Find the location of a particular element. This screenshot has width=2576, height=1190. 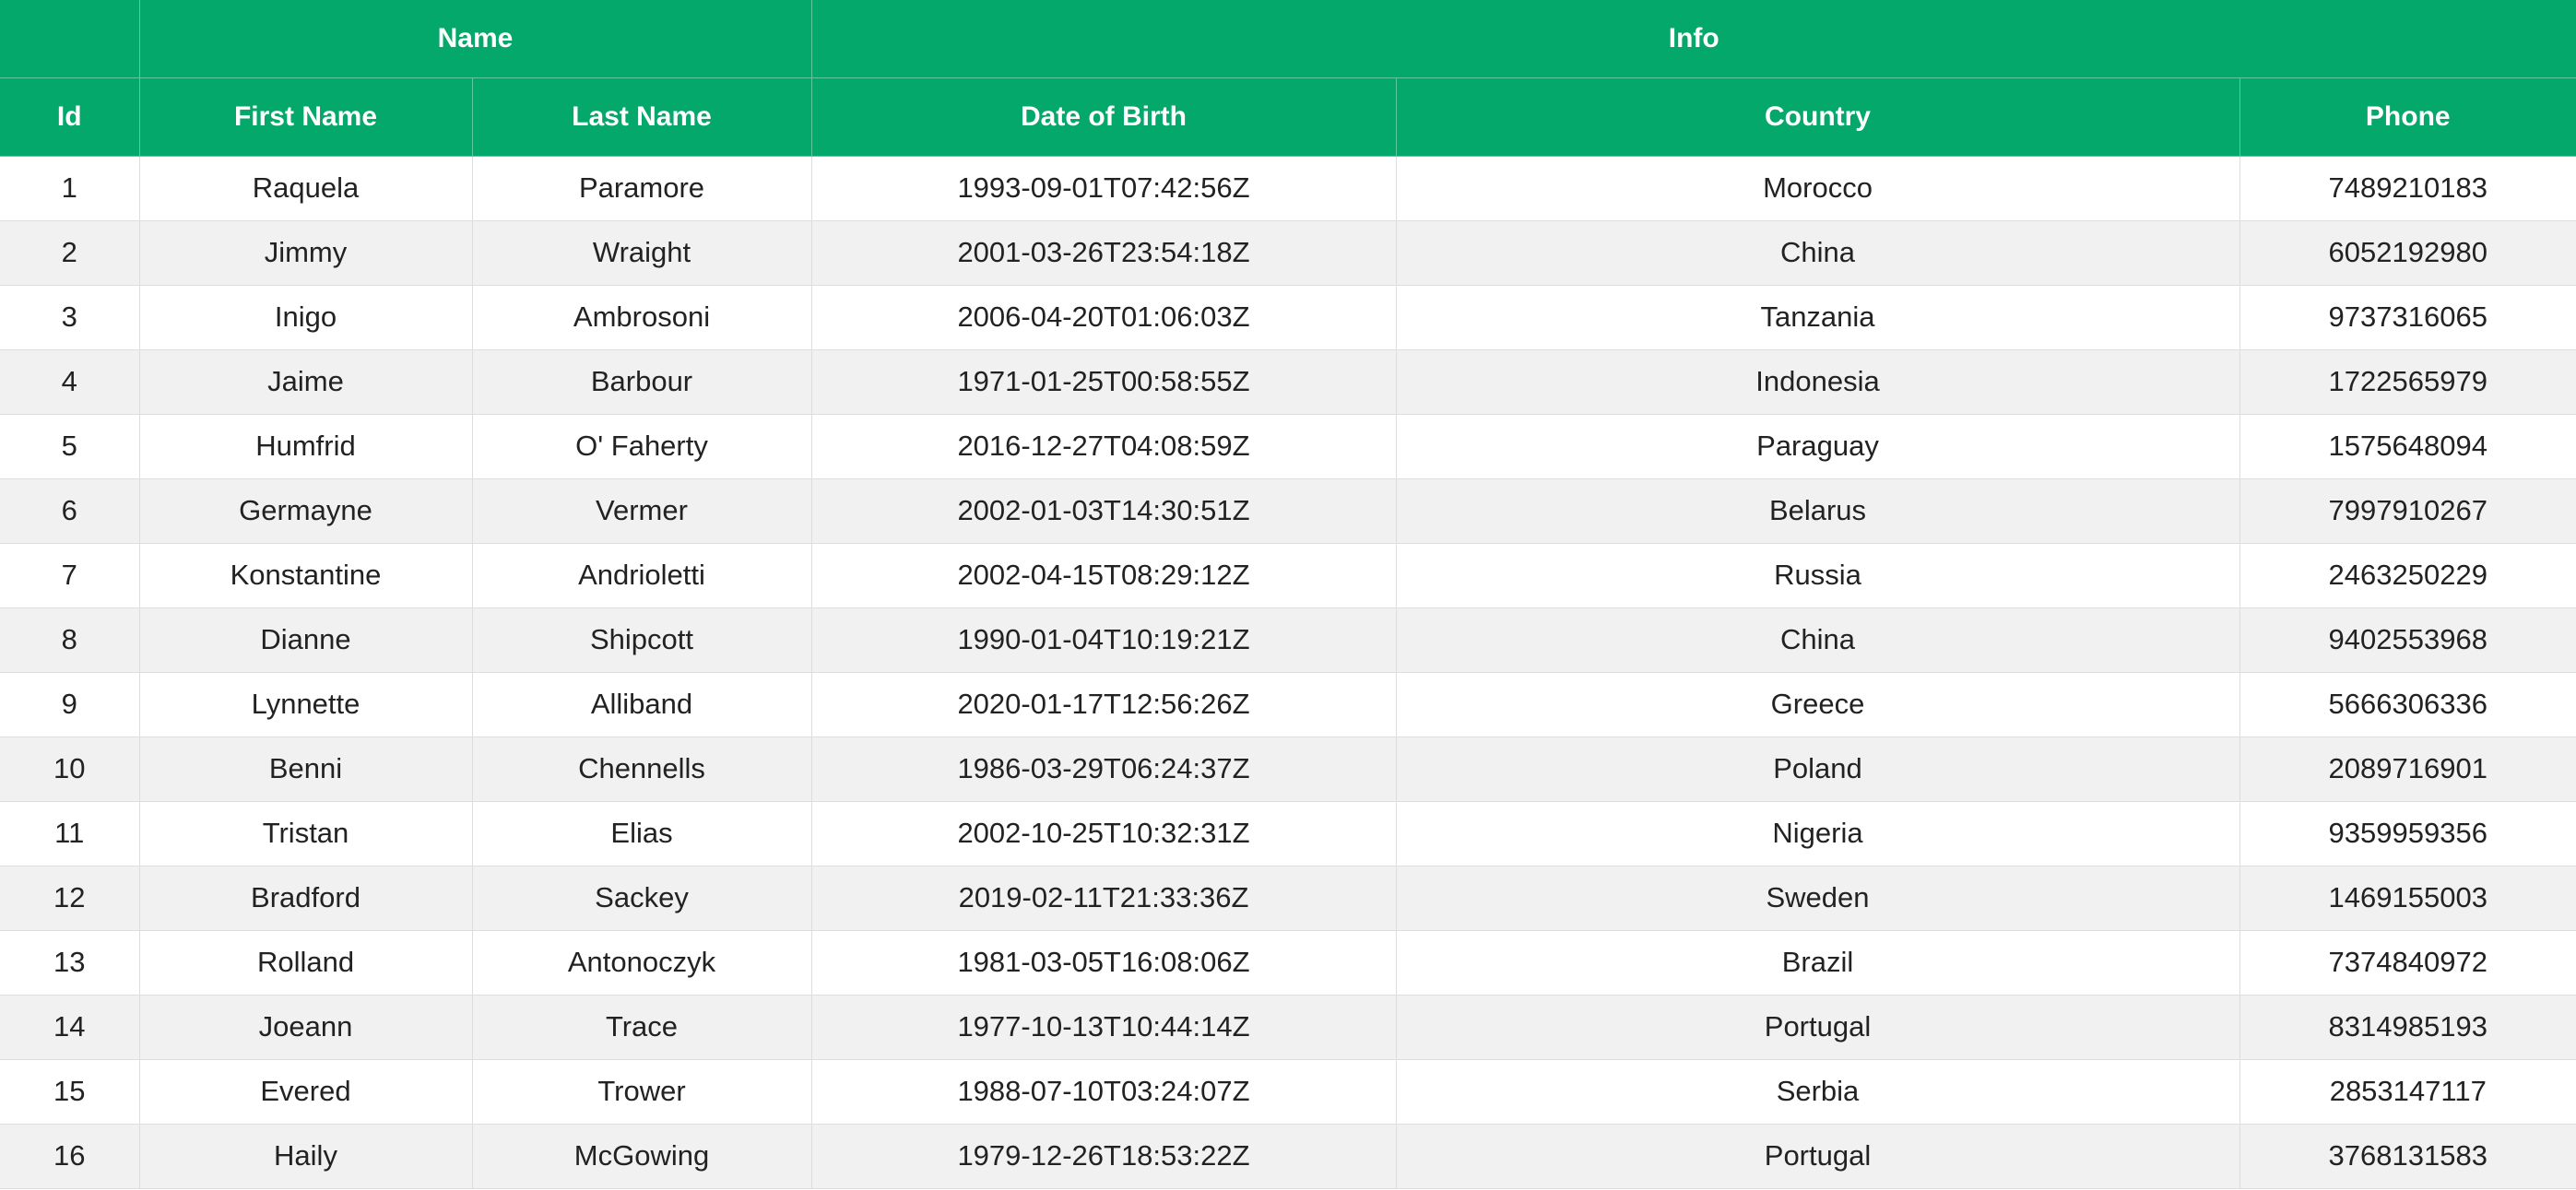

cell-phone: 5666306336 is located at coordinates (2407, 704).